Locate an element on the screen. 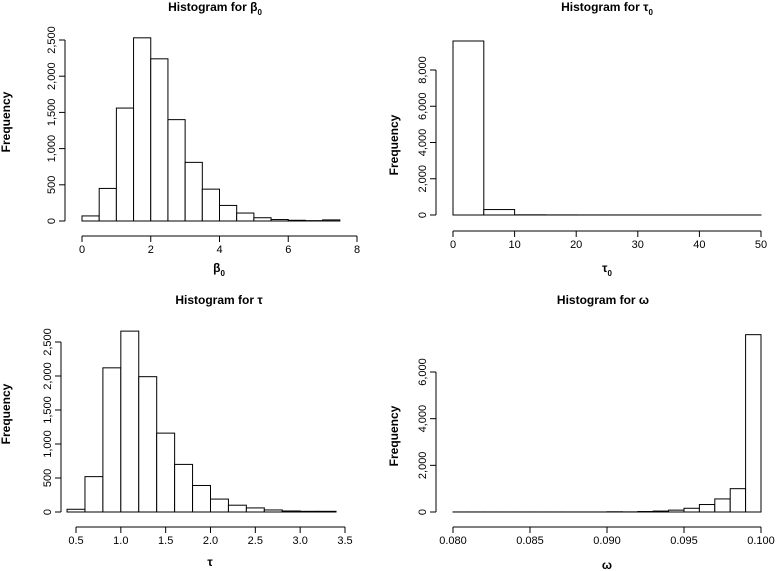 The height and width of the screenshot is (571, 777). x-tick-label: 0.090 is located at coordinates (607, 541).